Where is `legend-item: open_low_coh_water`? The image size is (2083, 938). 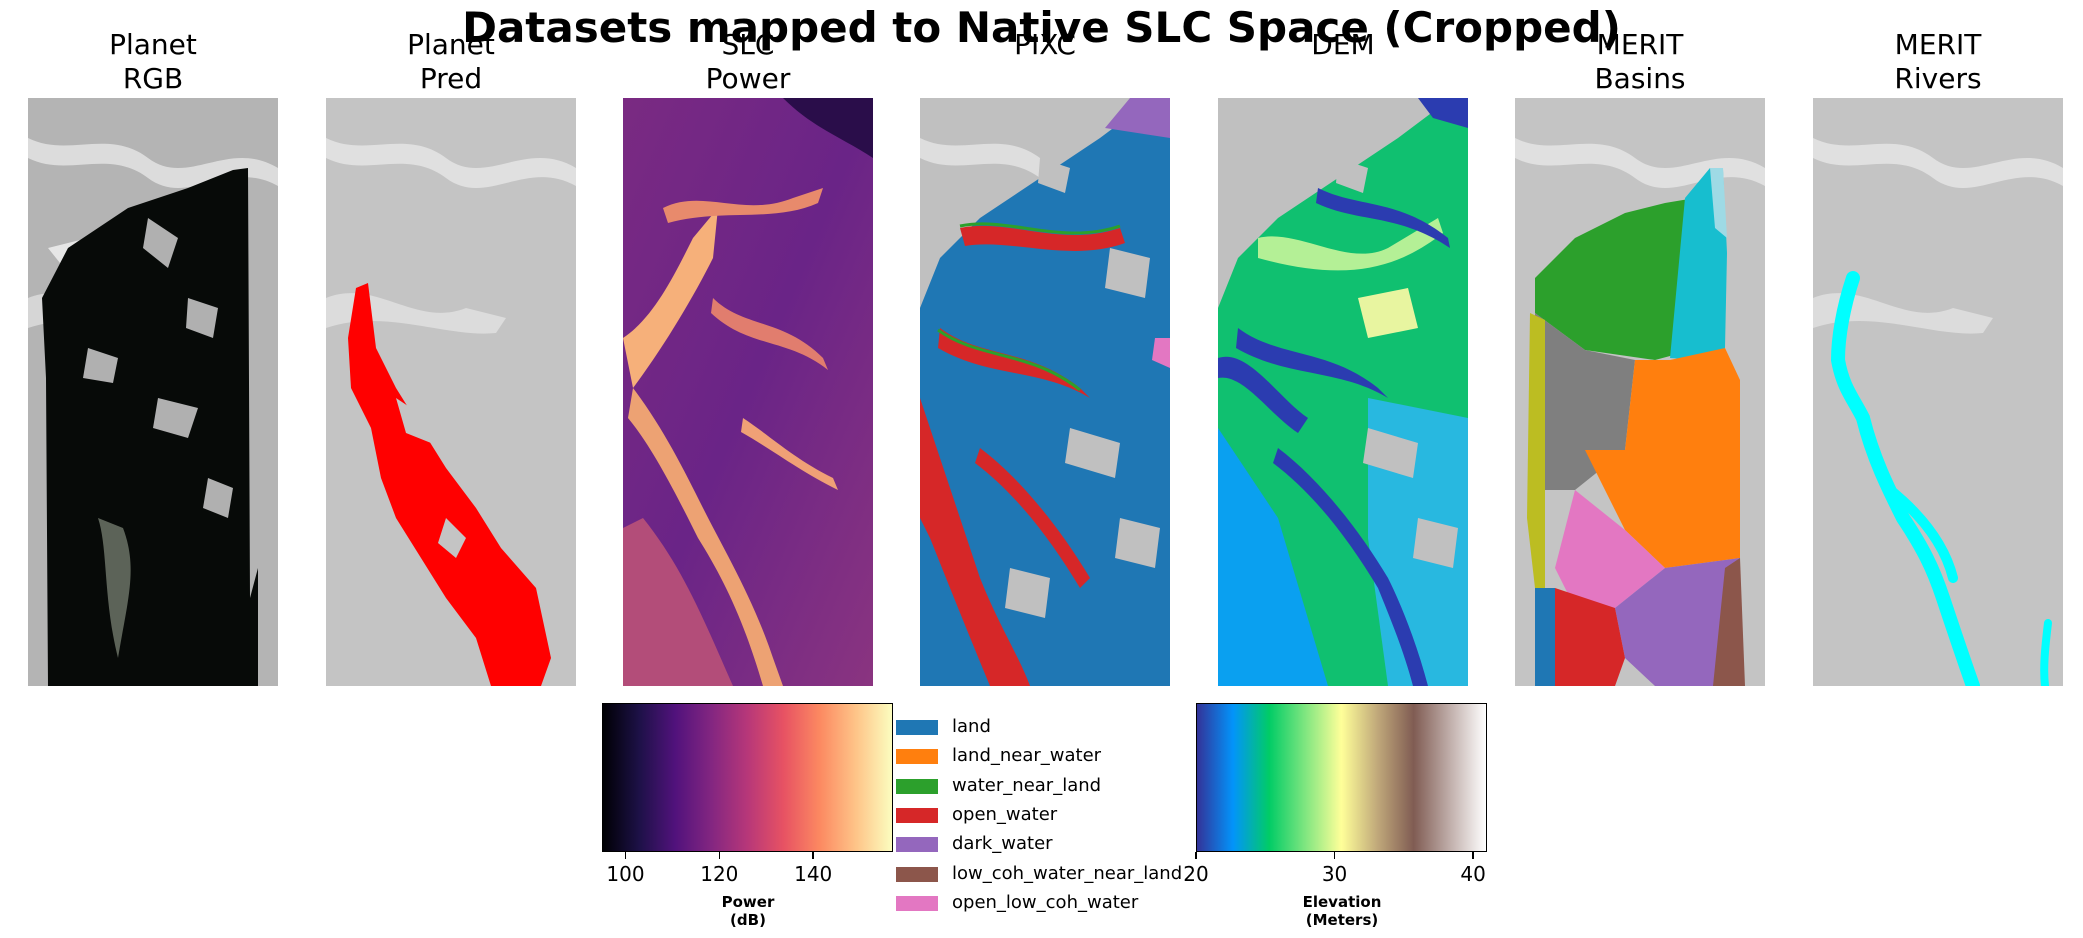 legend-item: open_low_coh_water is located at coordinates (1061, 903).